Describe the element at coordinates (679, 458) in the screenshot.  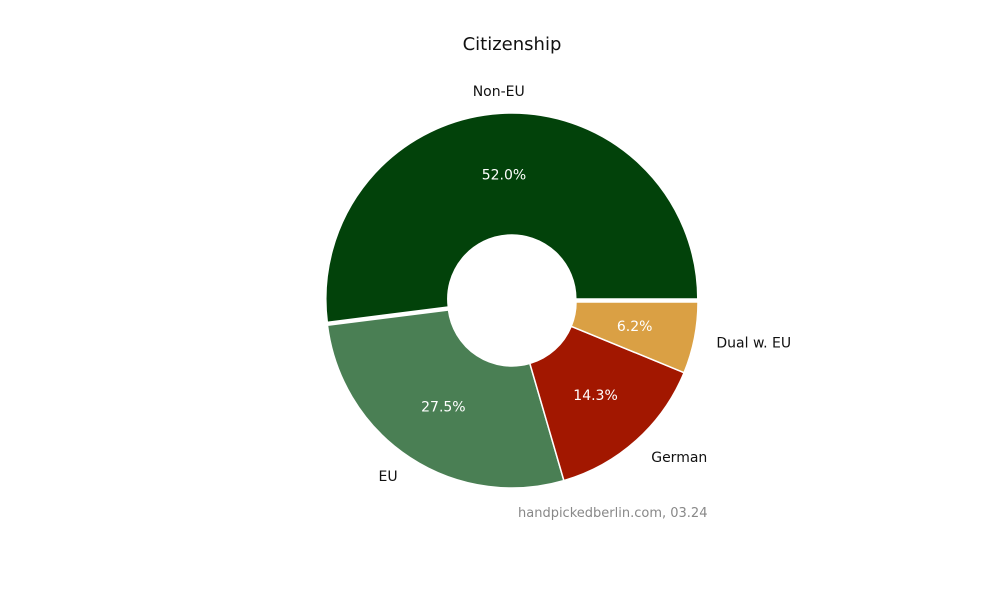
I see `slice-category-label: German` at that location.